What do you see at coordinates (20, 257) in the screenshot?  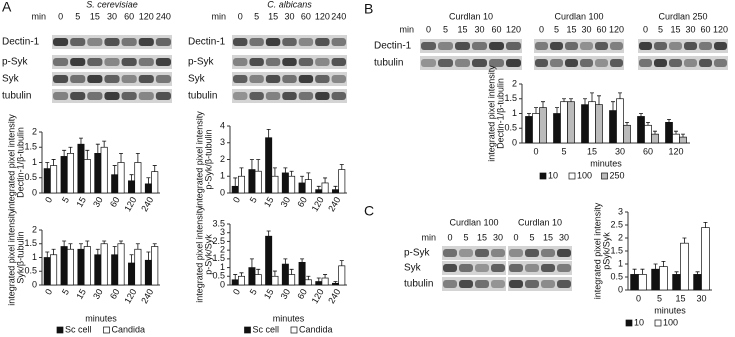 I see `y-axis-label: Syk/β-tubulin` at bounding box center [20, 257].